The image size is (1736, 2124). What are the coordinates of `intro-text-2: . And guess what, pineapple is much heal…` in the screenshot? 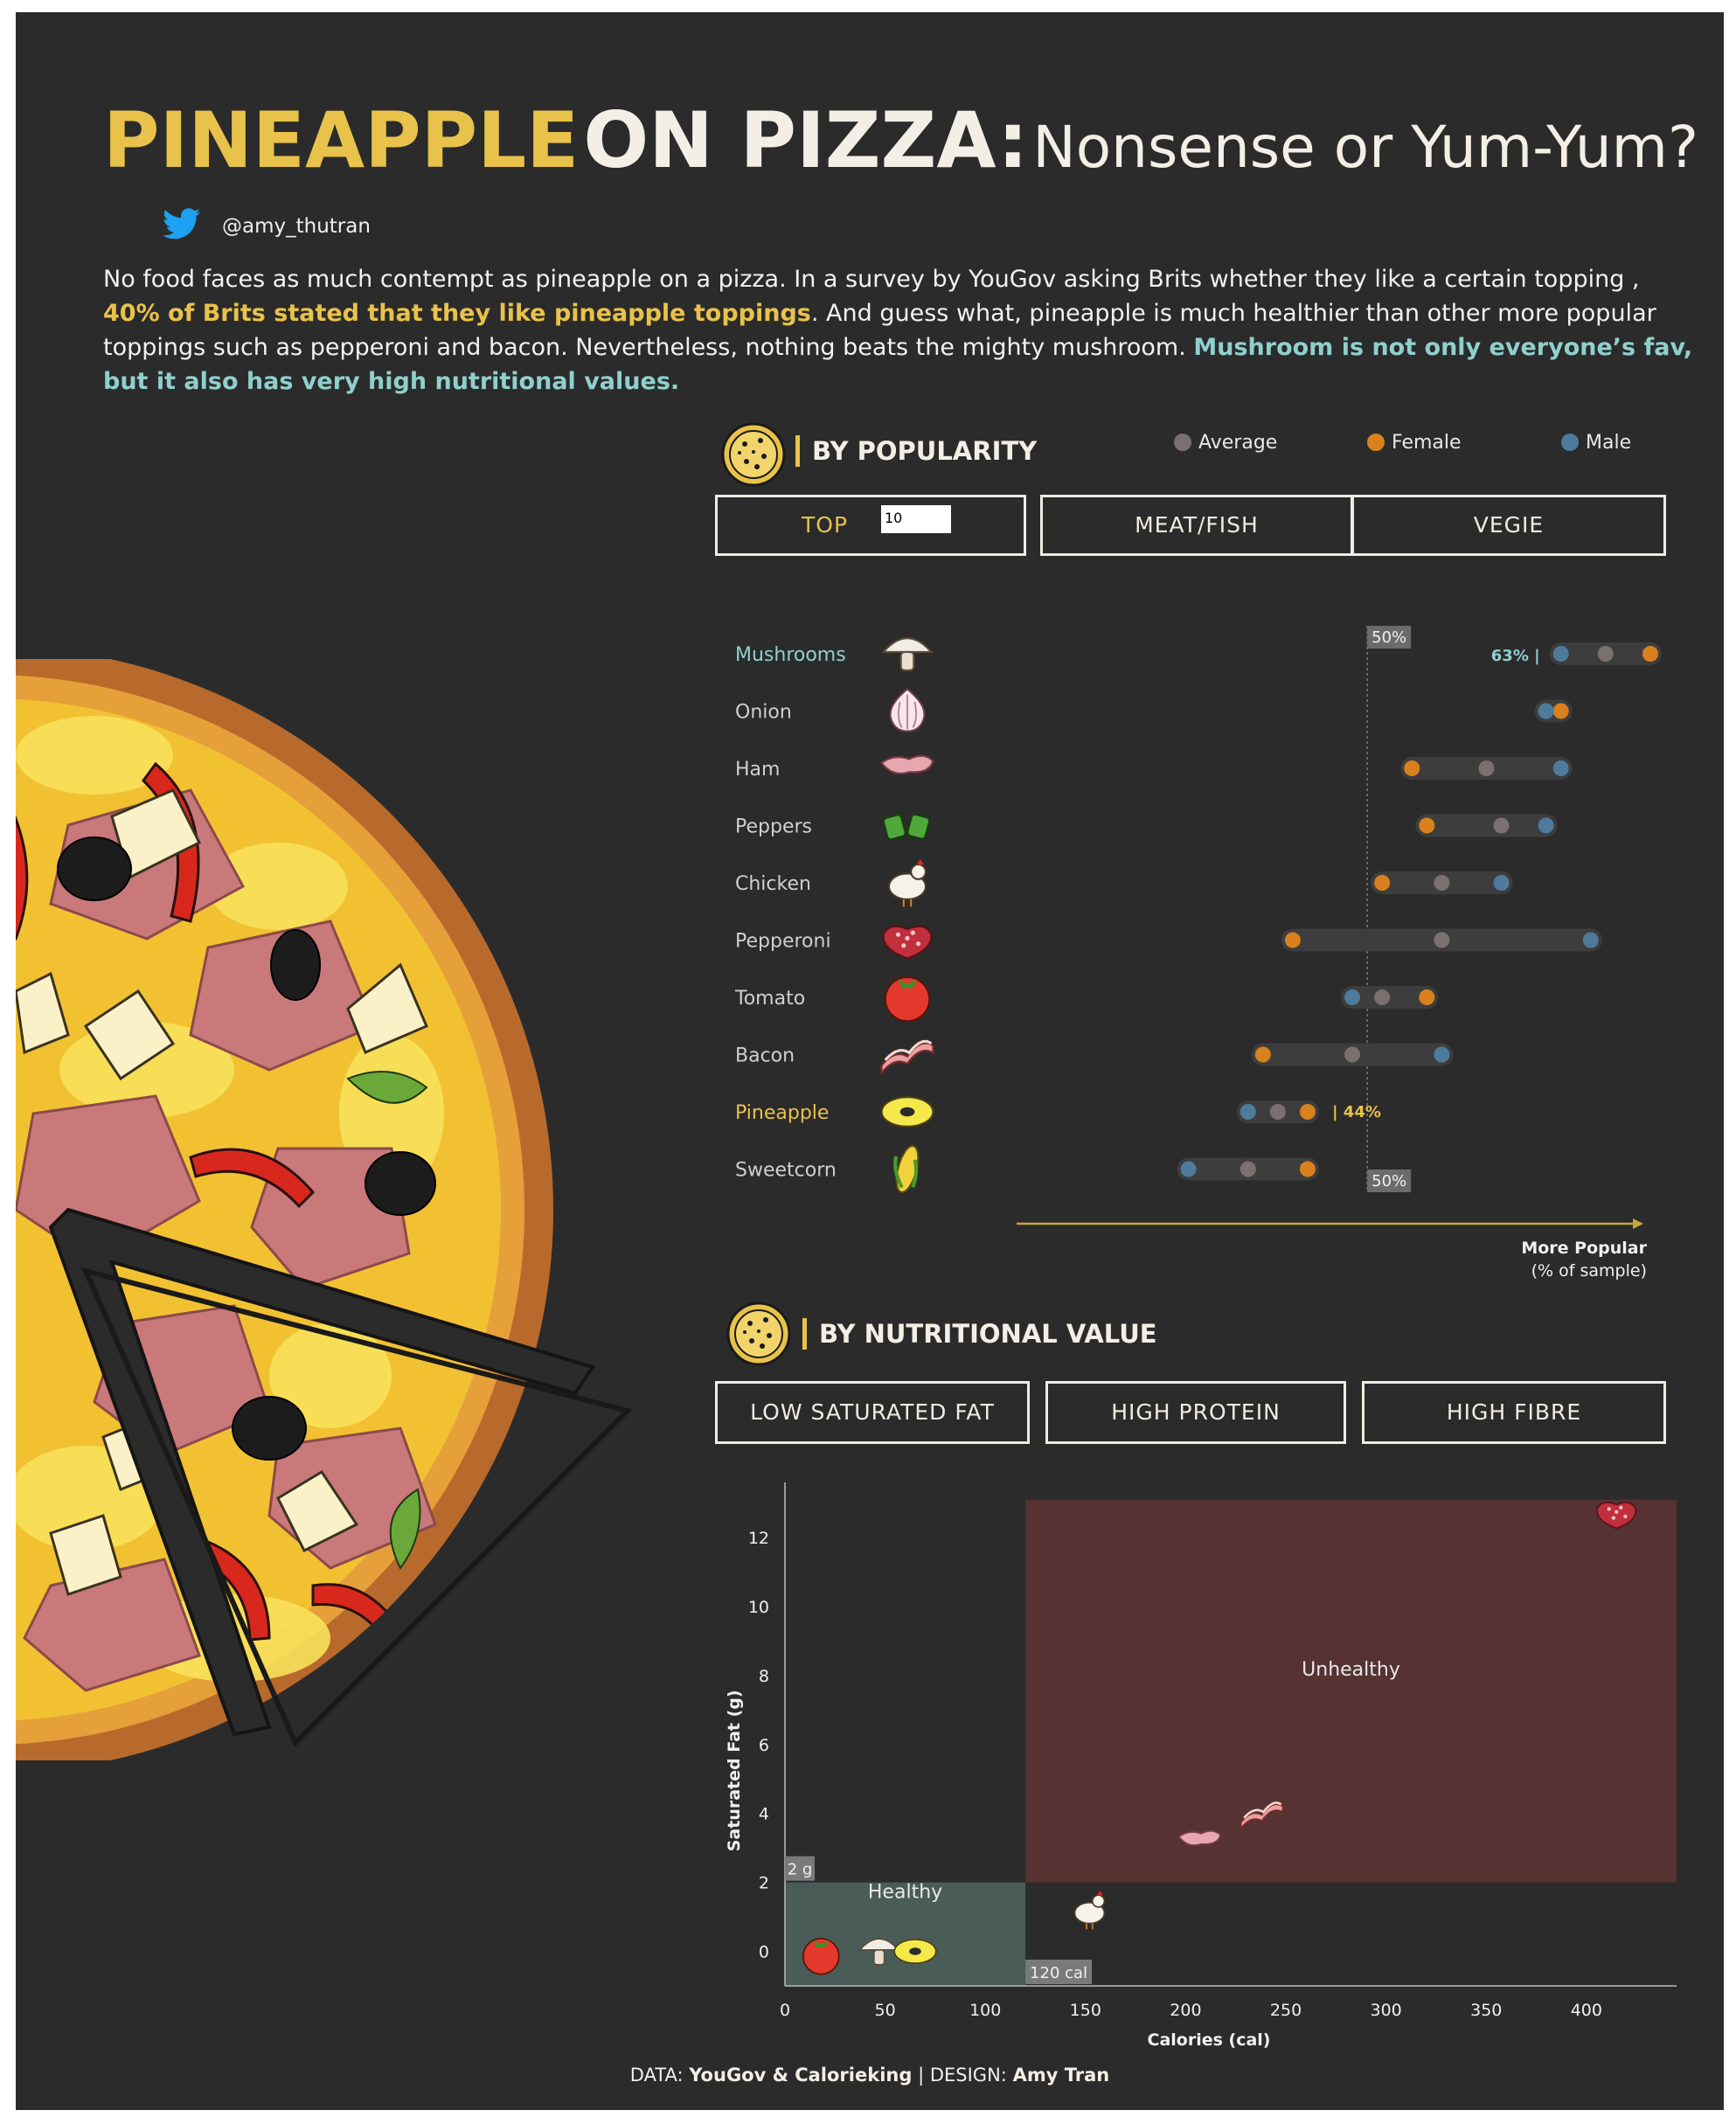 It's located at (879, 330).